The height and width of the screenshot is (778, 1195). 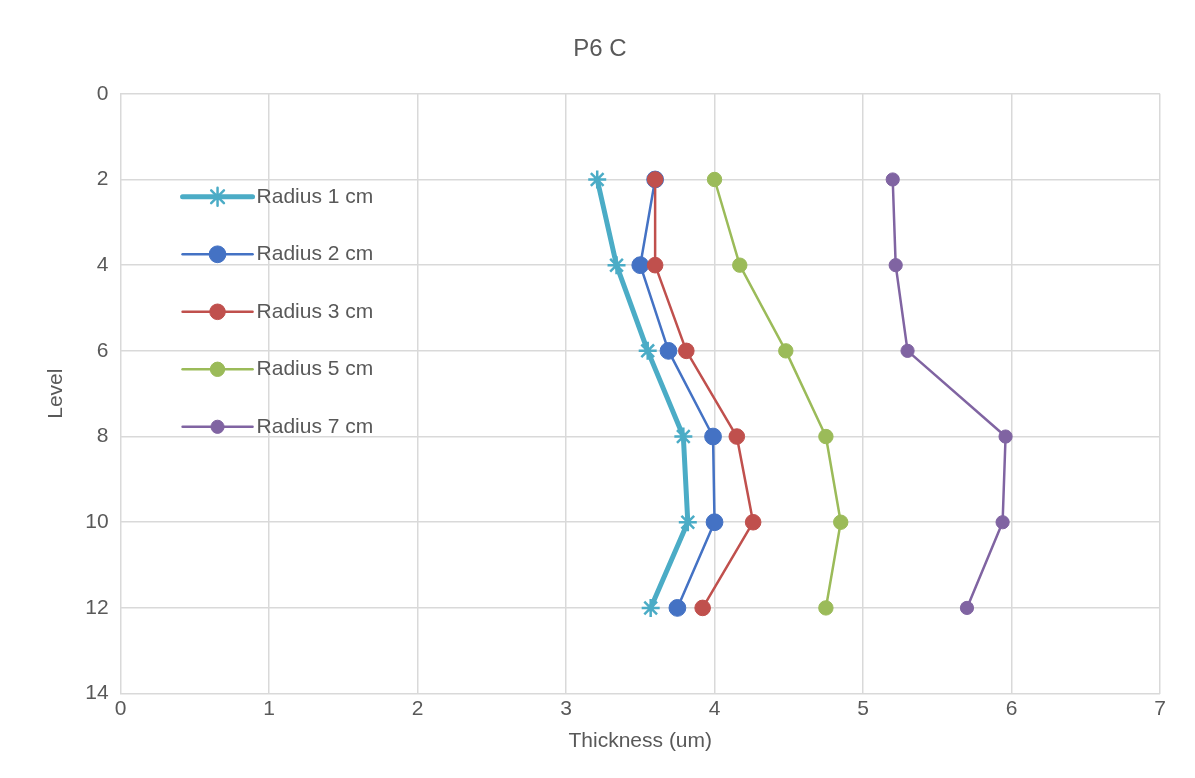 I want to click on x-tick-label: 2, so click(x=417, y=707).